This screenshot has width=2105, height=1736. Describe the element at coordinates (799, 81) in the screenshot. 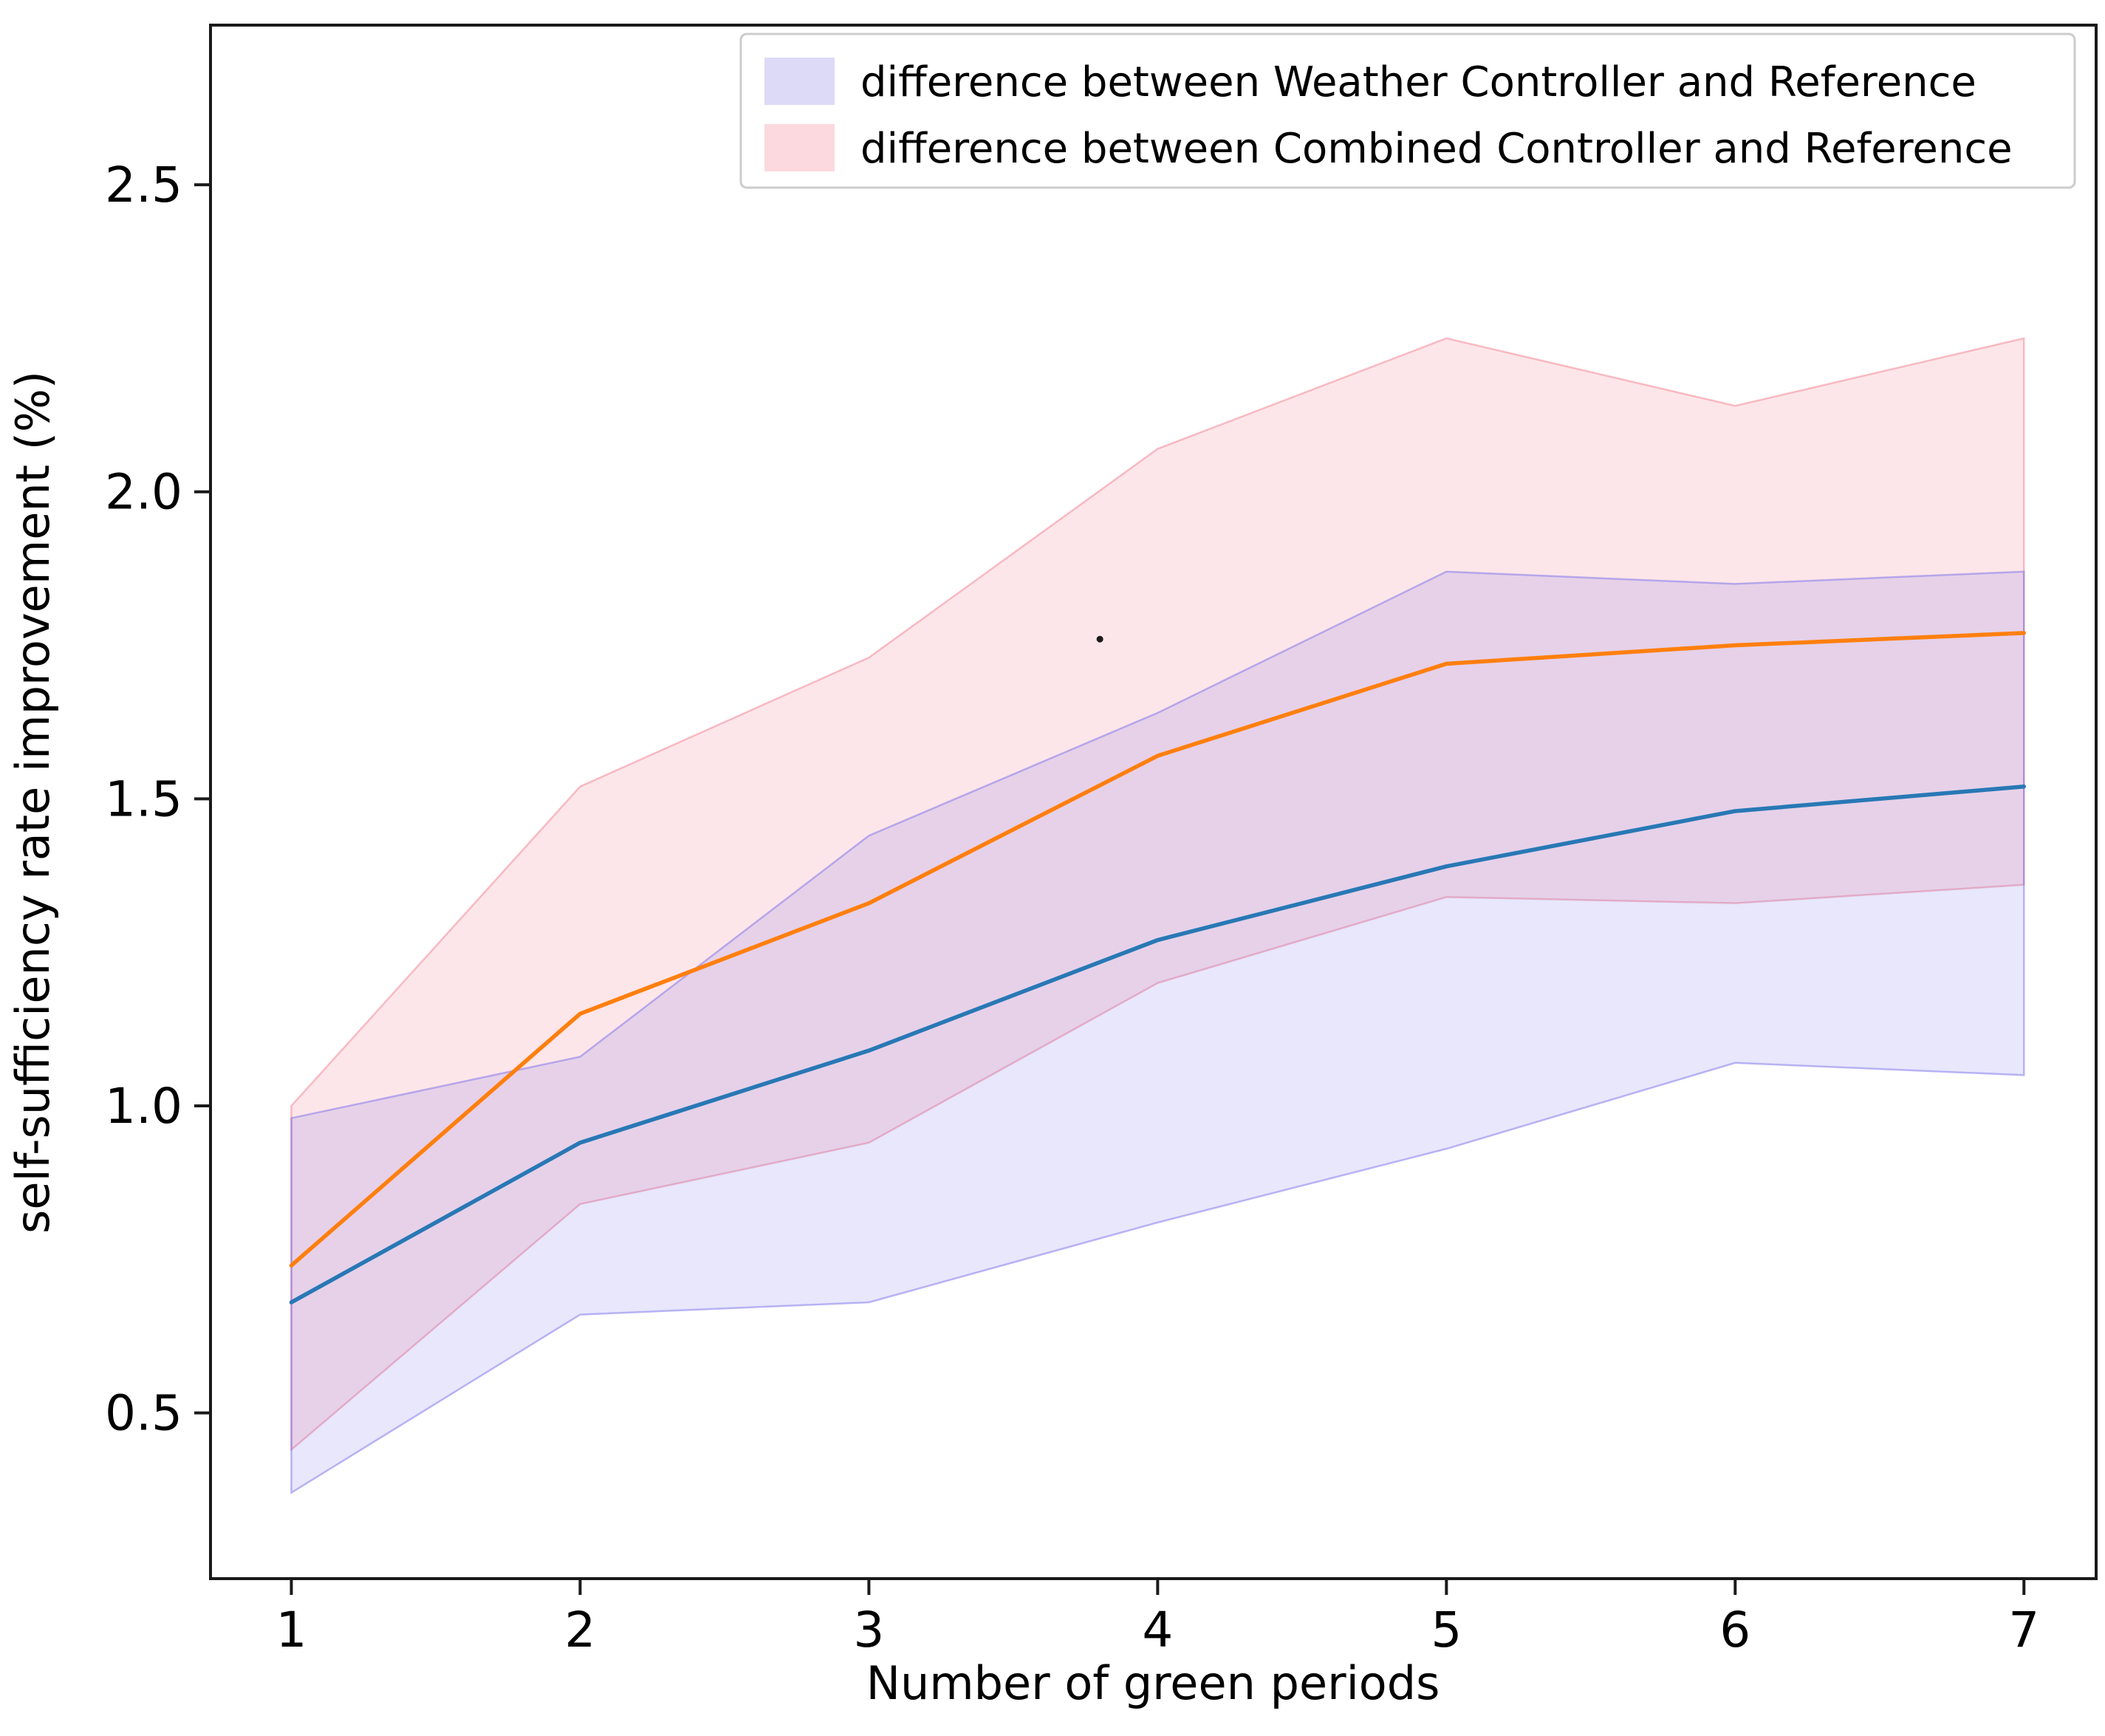

I see `legend-swatch-weather` at that location.